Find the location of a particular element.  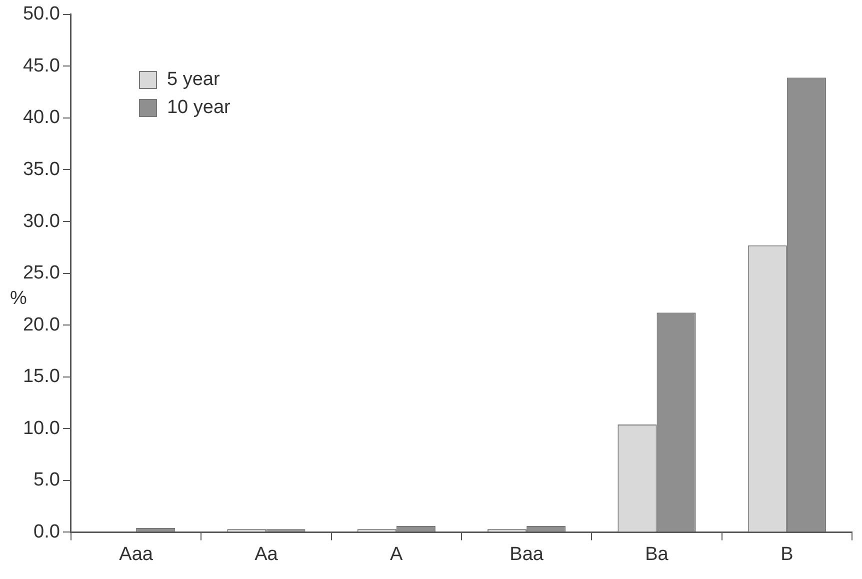

x-tick-label: Ba is located at coordinates (657, 554).